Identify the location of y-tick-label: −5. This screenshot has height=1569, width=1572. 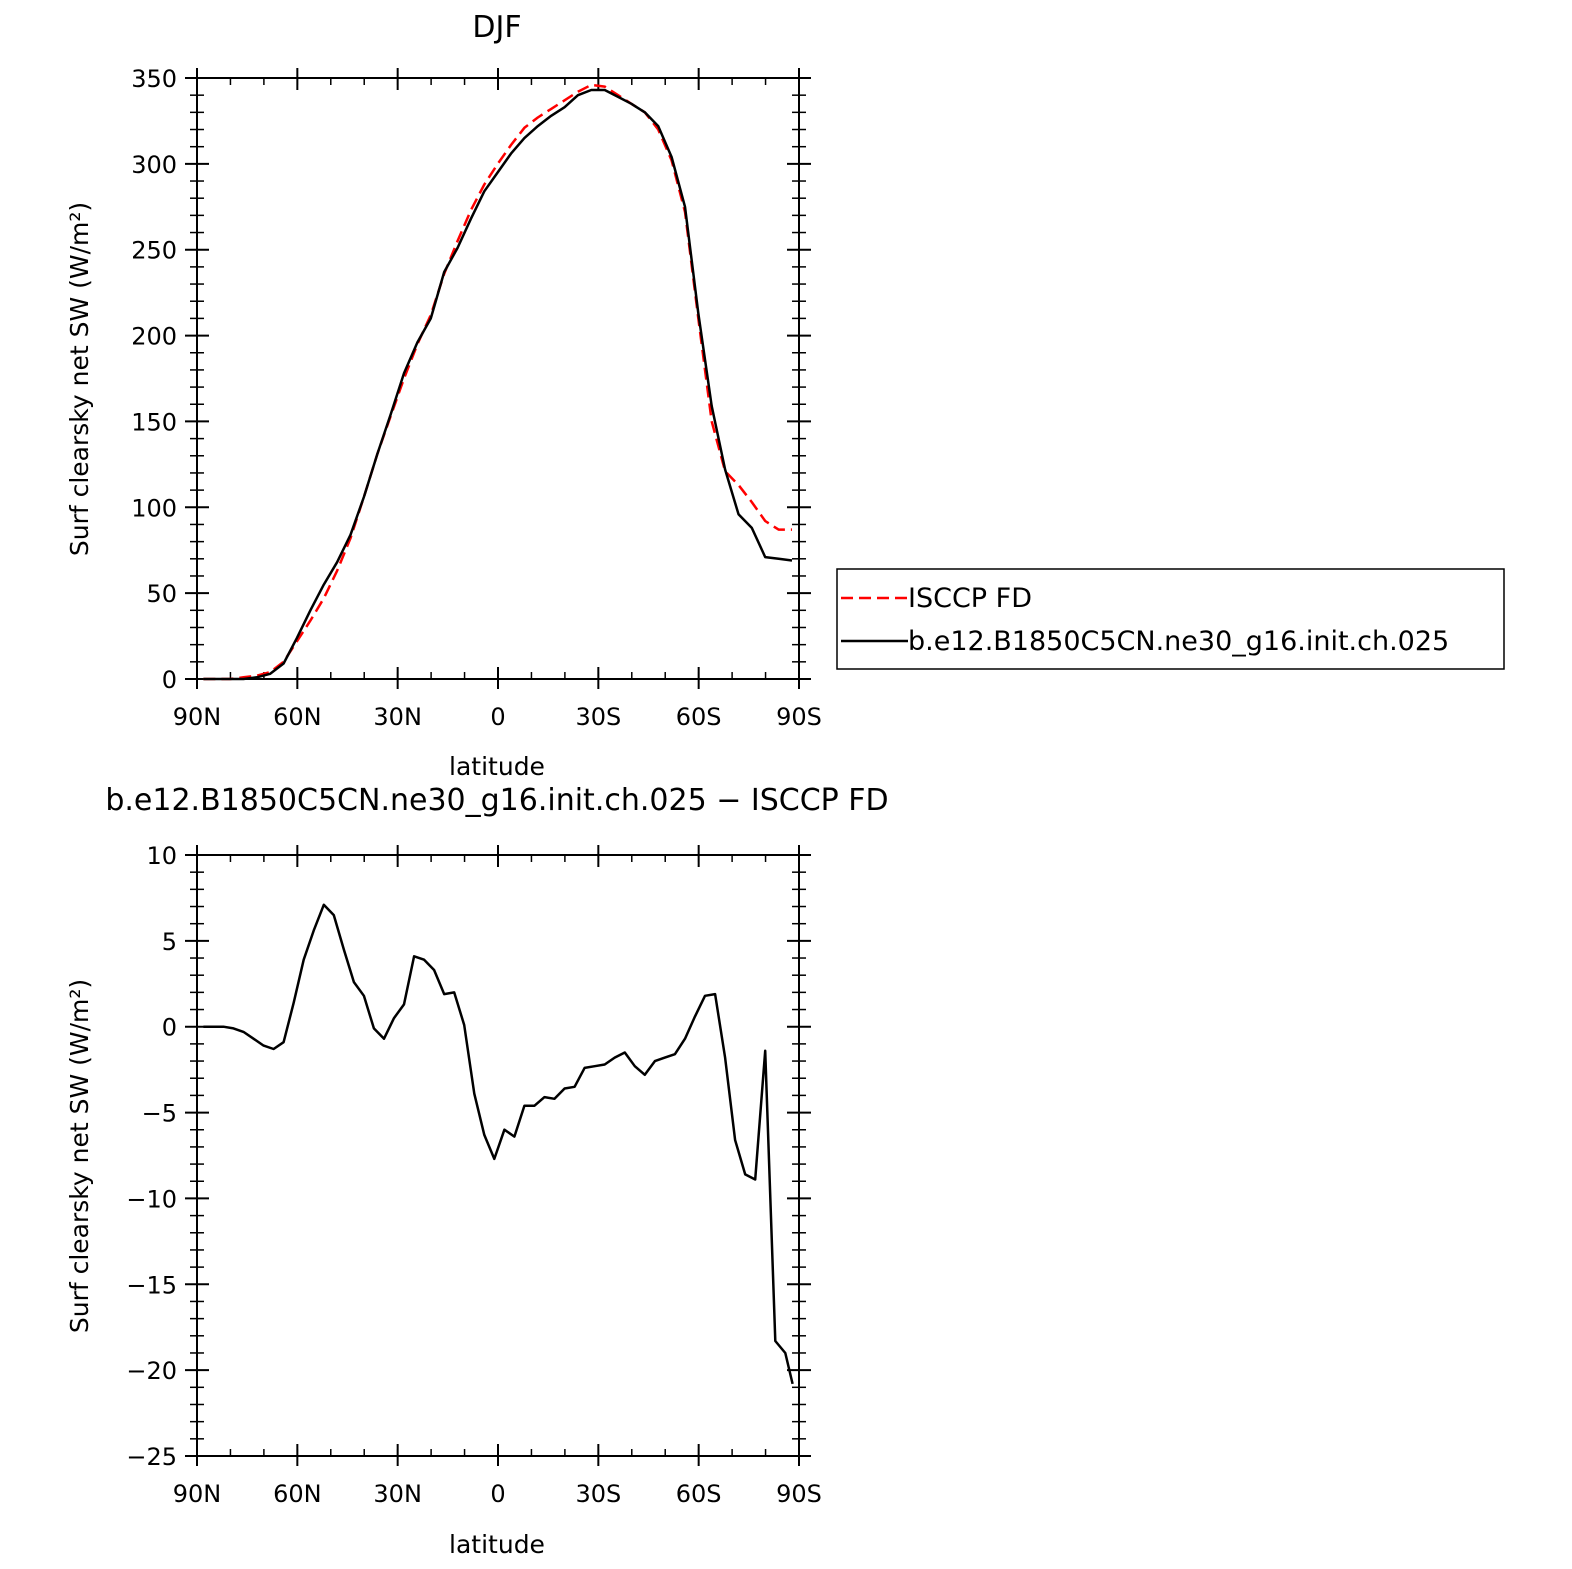
(159, 1114).